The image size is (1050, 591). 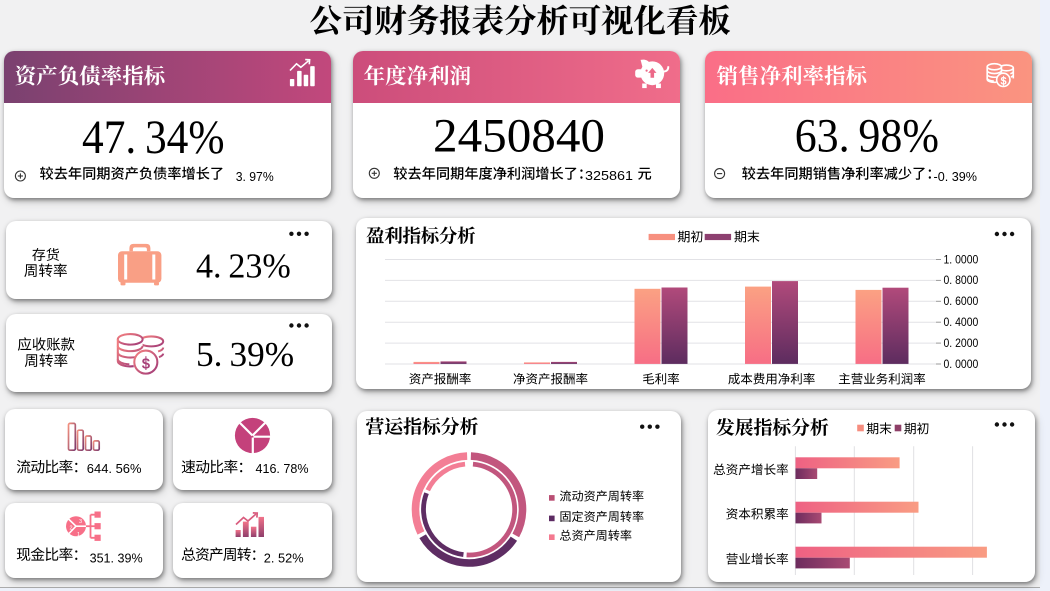 I want to click on svg-text: 1, so click(x=78, y=535).